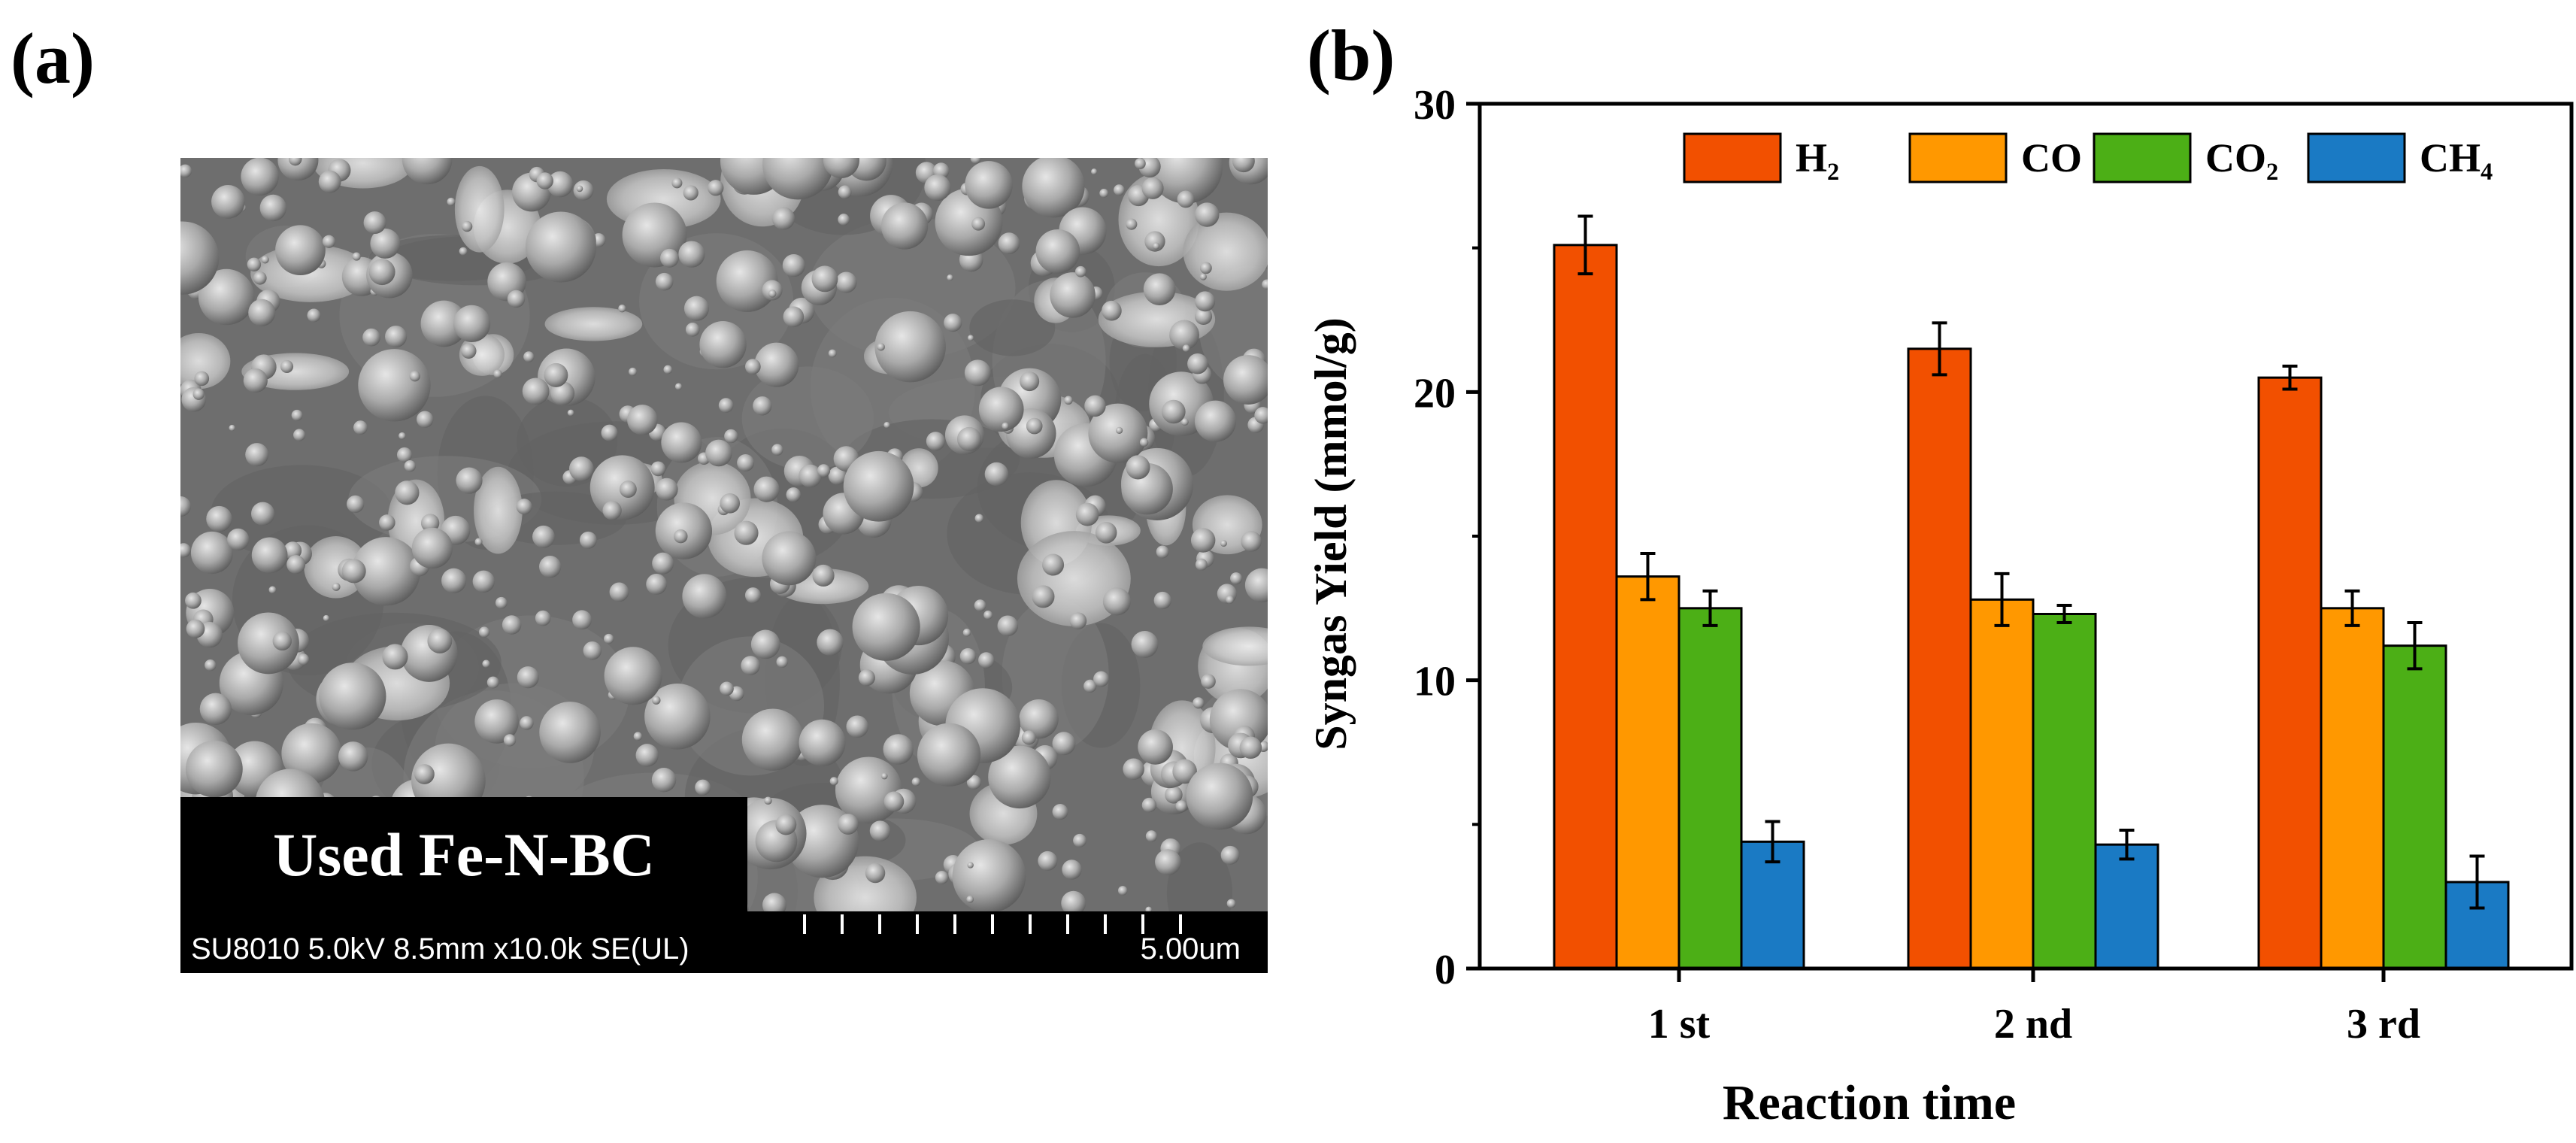 Image resolution: width=2576 pixels, height=1143 pixels. Describe the element at coordinates (2051, 158) in the screenshot. I see `legend-label: CO` at that location.